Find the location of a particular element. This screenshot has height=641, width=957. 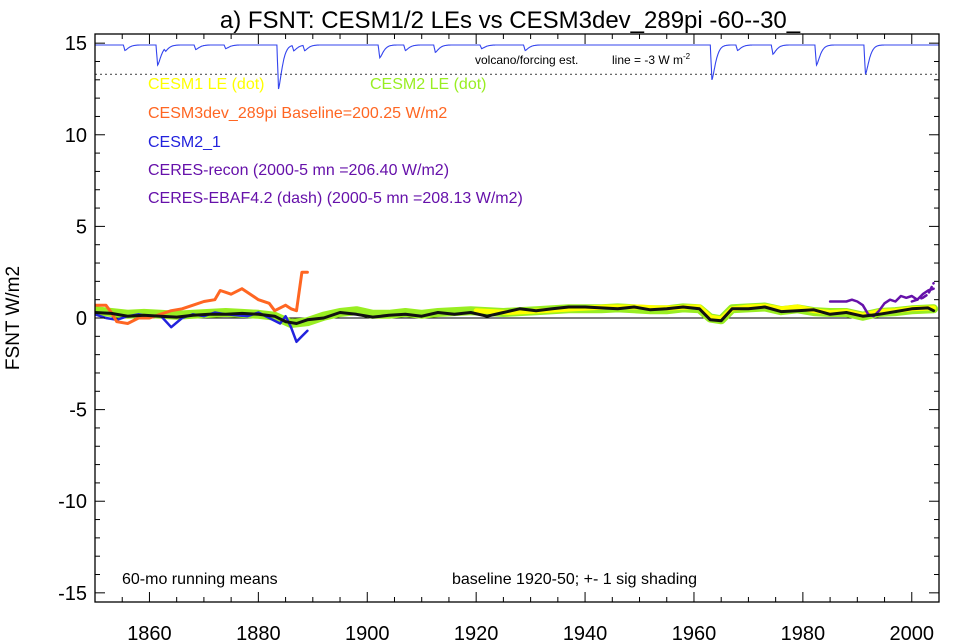

x-tick-label: 1940 is located at coordinates (585, 632).